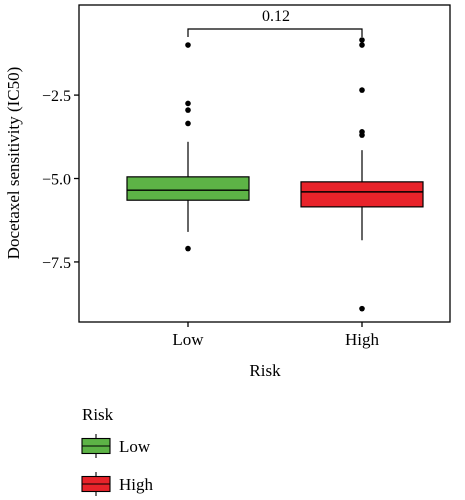 The width and height of the screenshot is (465, 500). What do you see at coordinates (265, 370) in the screenshot?
I see `x-axis-label: Risk` at bounding box center [265, 370].